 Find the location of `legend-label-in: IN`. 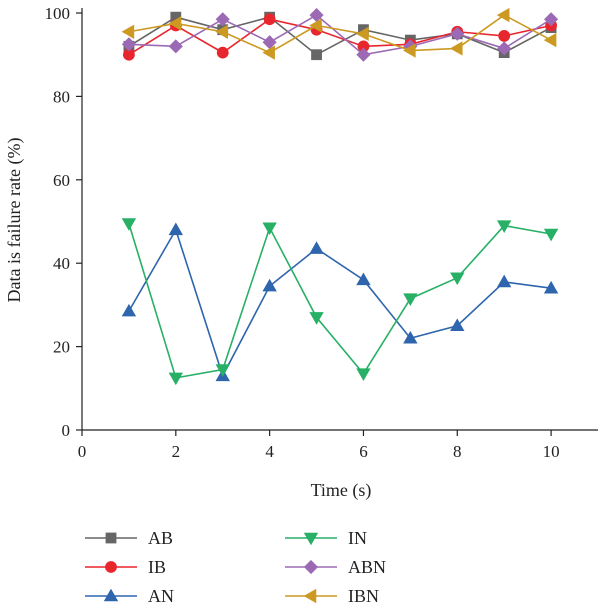

legend-label-in: IN is located at coordinates (357, 538).